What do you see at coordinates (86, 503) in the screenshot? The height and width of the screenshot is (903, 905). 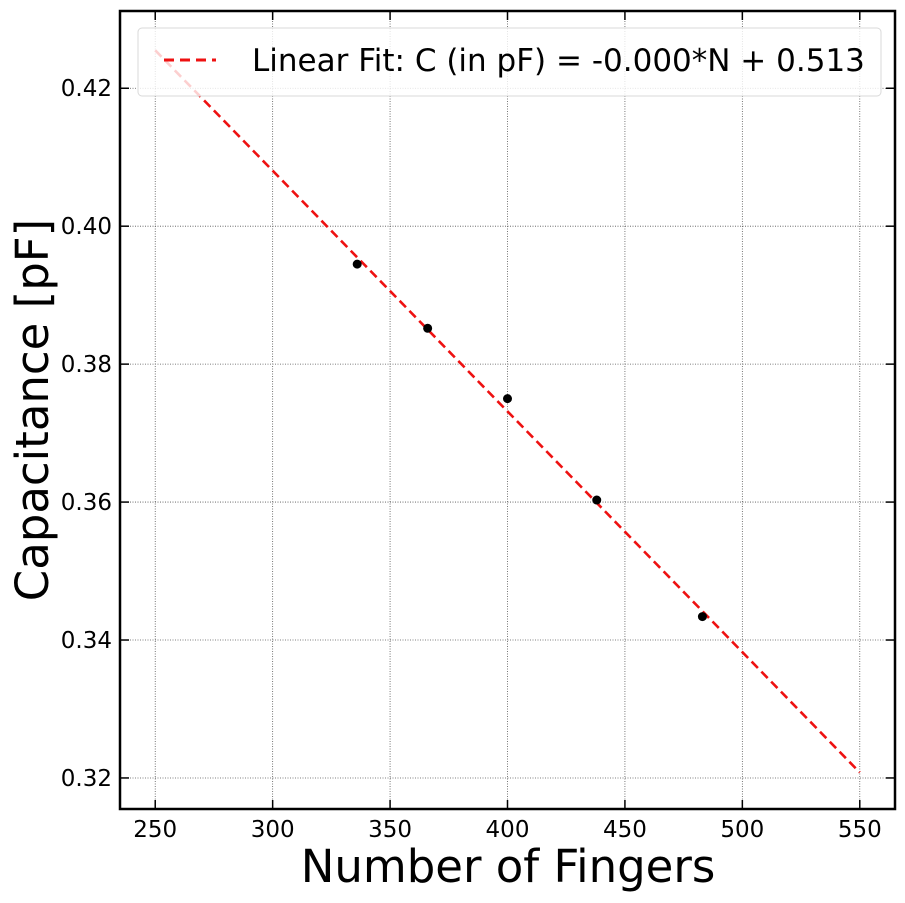 I see `y-tick-label: 0.36` at bounding box center [86, 503].